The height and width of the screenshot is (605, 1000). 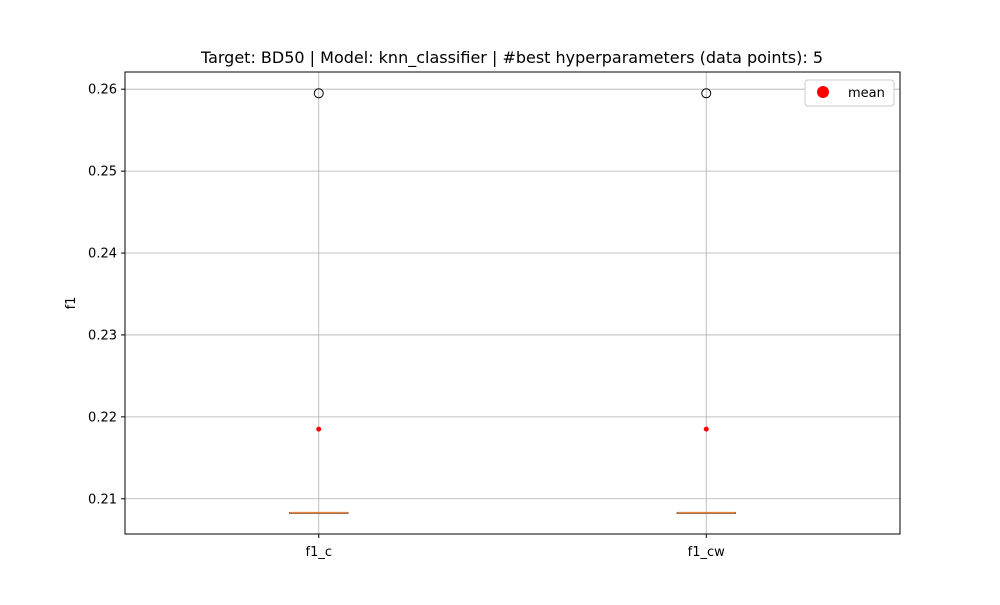 What do you see at coordinates (71, 303) in the screenshot?
I see `y-axis-label: f1` at bounding box center [71, 303].